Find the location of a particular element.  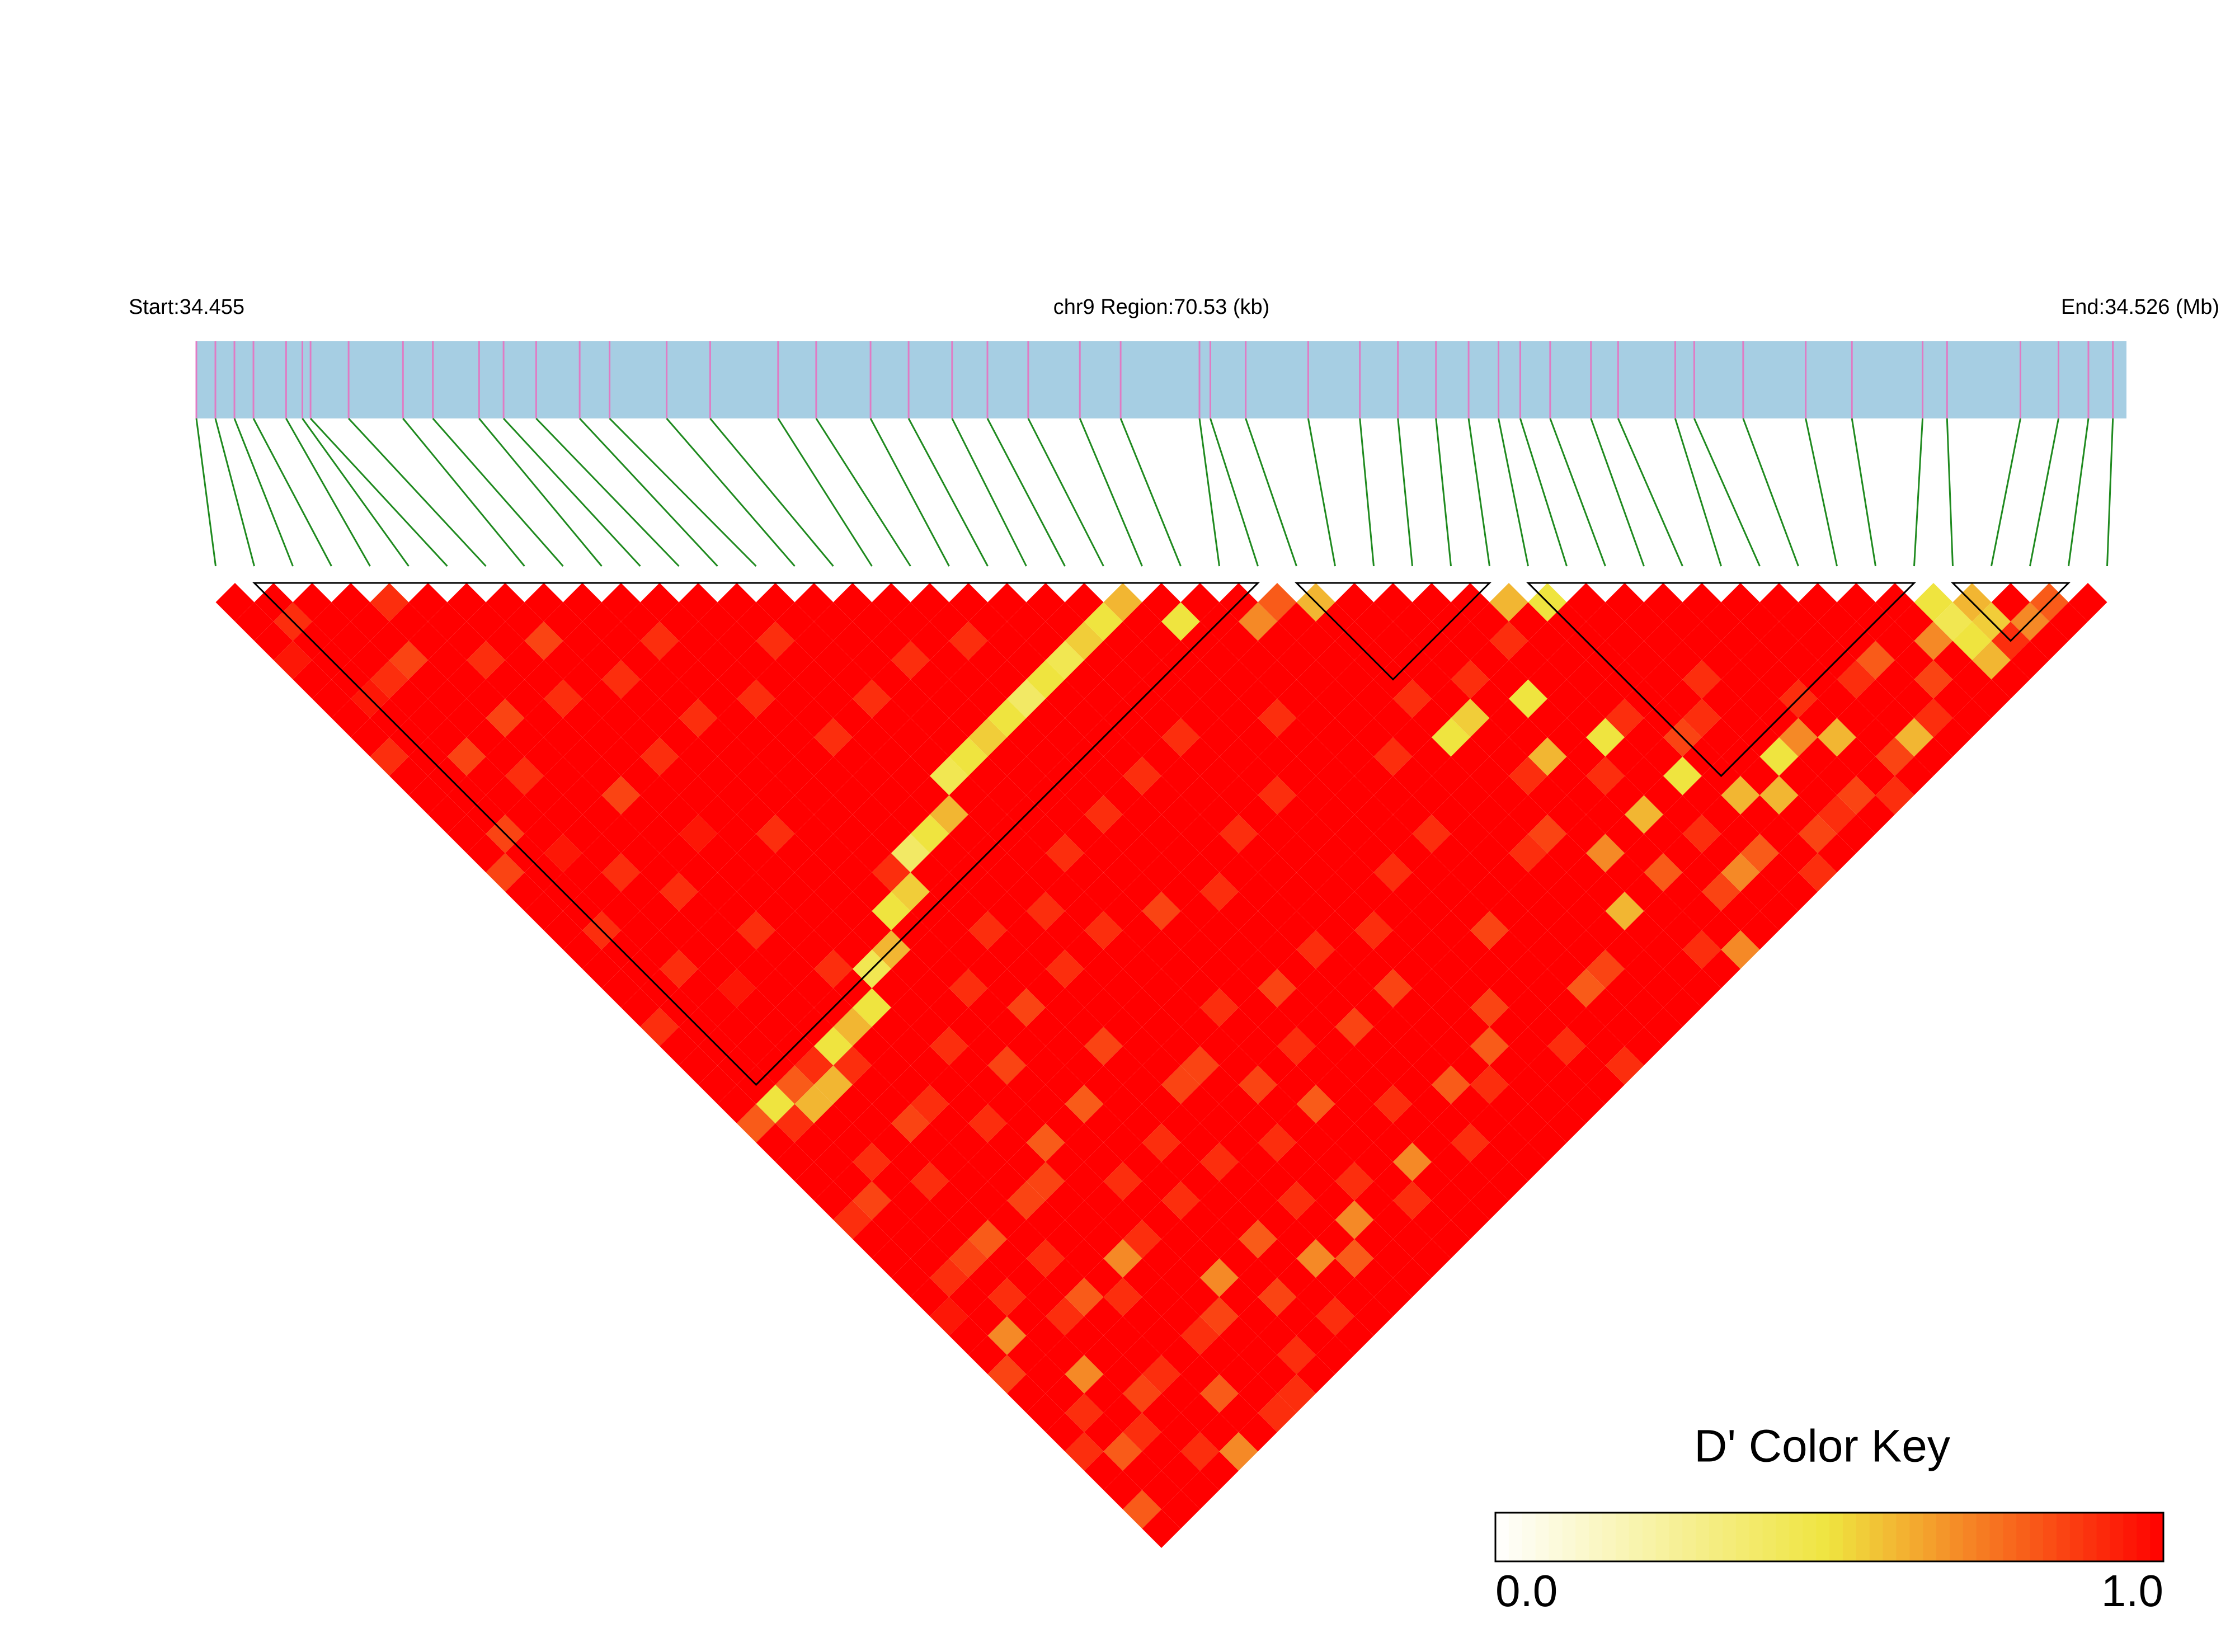

region-bar is located at coordinates (1161, 379).